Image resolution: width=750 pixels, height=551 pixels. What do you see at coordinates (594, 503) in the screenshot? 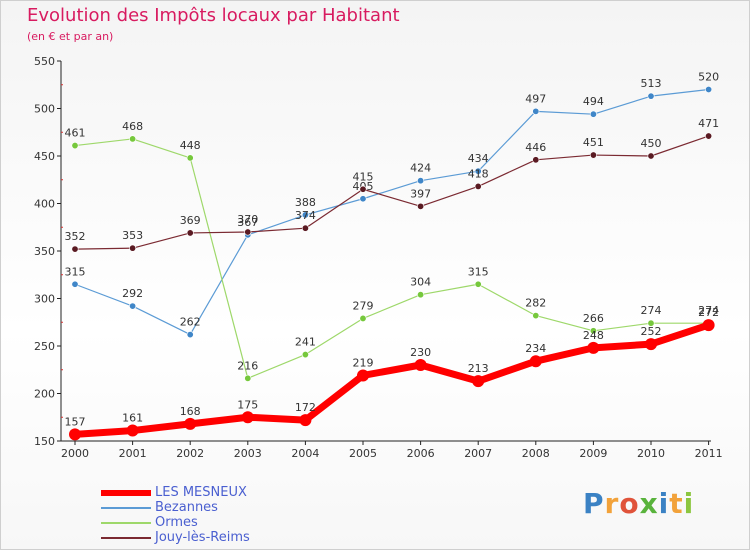
I see `logo-letter: P` at bounding box center [594, 503].